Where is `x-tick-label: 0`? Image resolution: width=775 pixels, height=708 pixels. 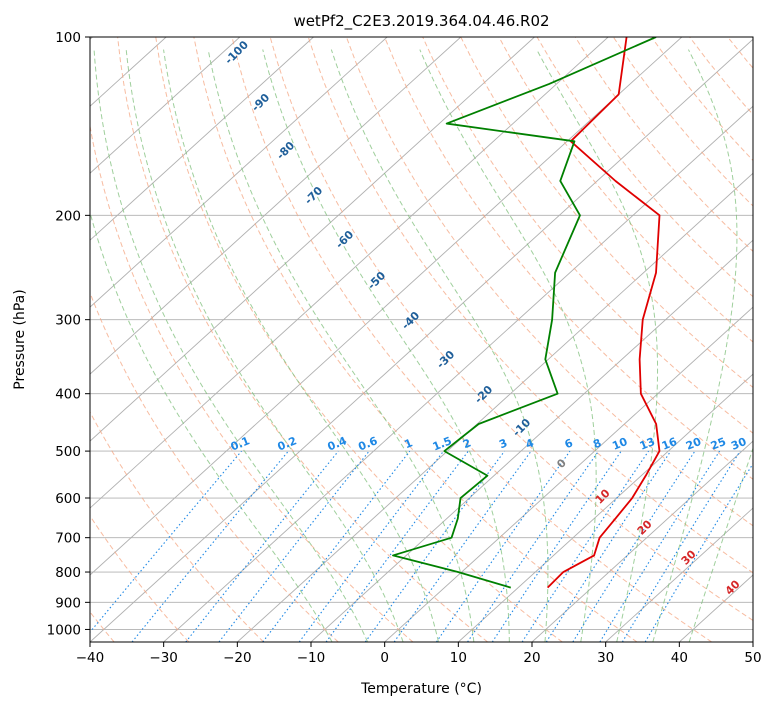
x-tick-label: 0 is located at coordinates (384, 658).